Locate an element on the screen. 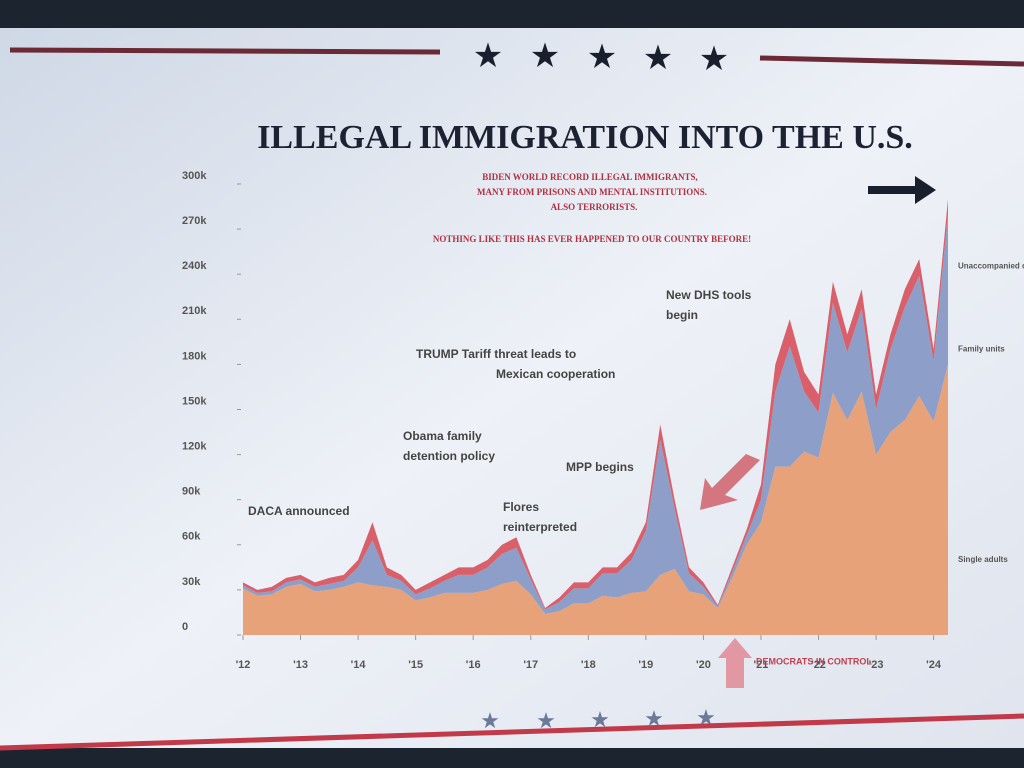  x-tick-label: '15 is located at coordinates (415, 665).